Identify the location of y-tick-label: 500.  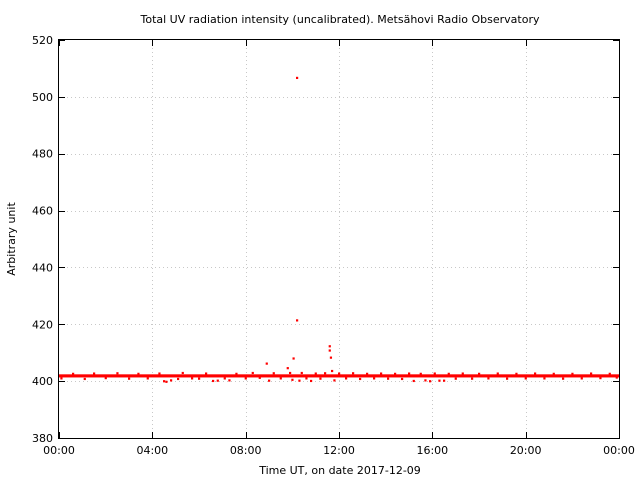
(42, 97).